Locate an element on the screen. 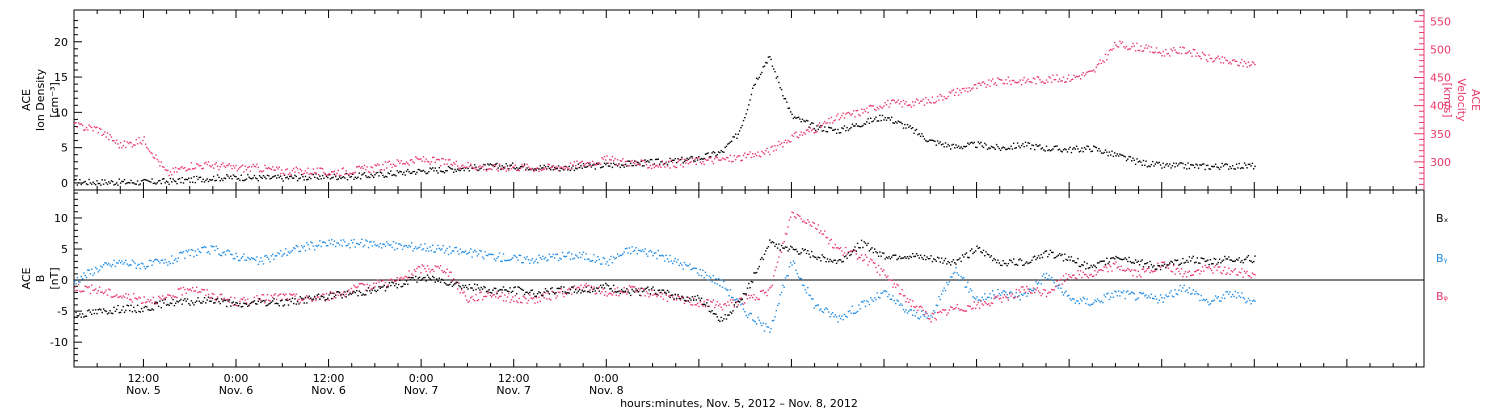  y-tick-label-left-bottom: 10 is located at coordinates (61, 218).